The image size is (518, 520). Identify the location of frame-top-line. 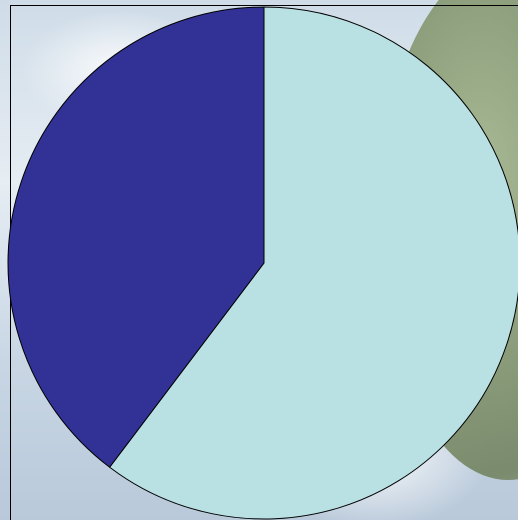
(264, 5).